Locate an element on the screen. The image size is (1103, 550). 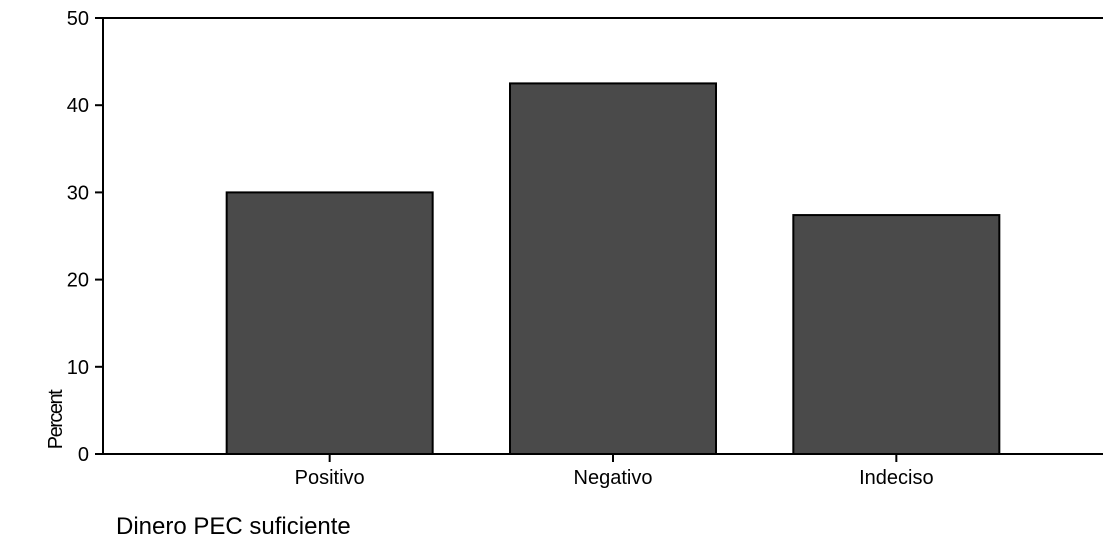
y-tick-label: 50 is located at coordinates (78, 19).